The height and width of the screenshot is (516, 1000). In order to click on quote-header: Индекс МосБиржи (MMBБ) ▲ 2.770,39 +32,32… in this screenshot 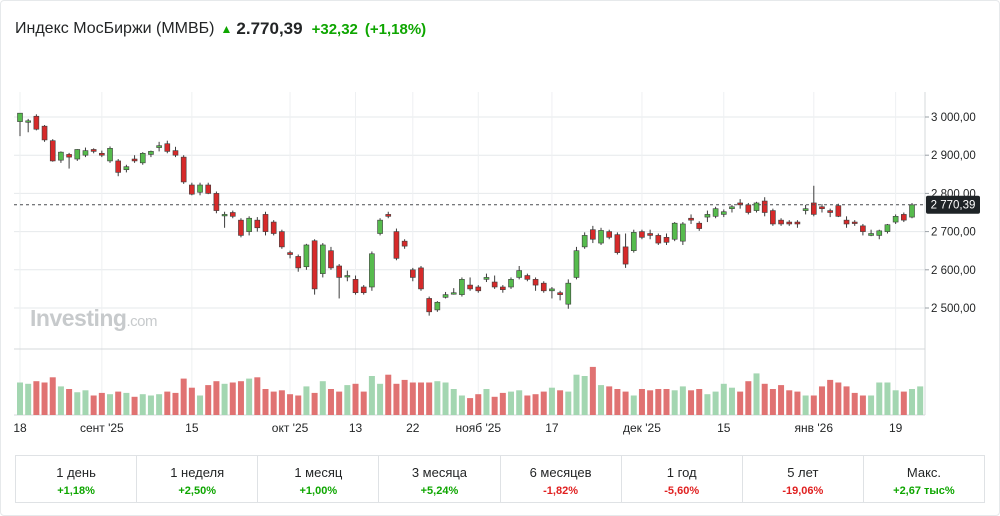, I will do `click(220, 29)`.